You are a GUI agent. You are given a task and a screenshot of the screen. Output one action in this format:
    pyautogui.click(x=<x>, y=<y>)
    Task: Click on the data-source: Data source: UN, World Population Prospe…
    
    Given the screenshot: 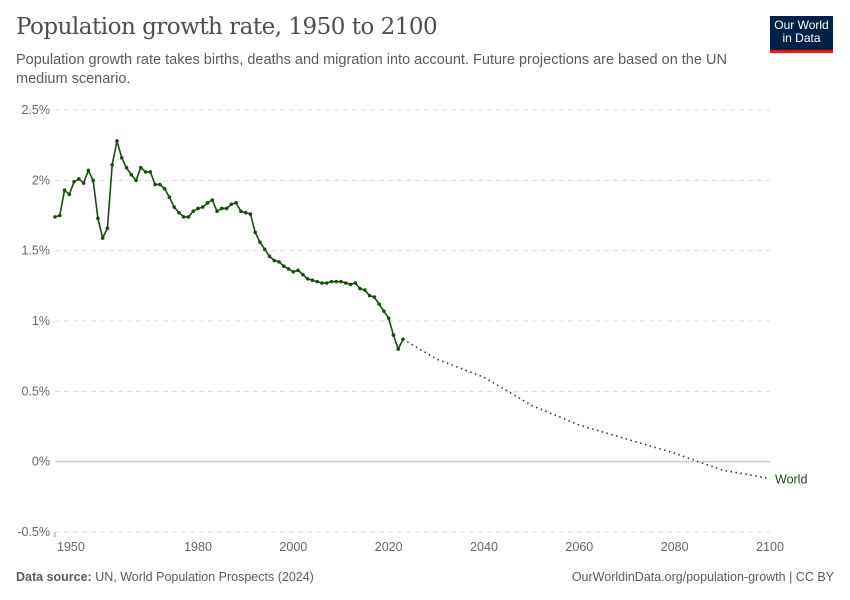 What is the action you would take?
    pyautogui.click(x=165, y=577)
    